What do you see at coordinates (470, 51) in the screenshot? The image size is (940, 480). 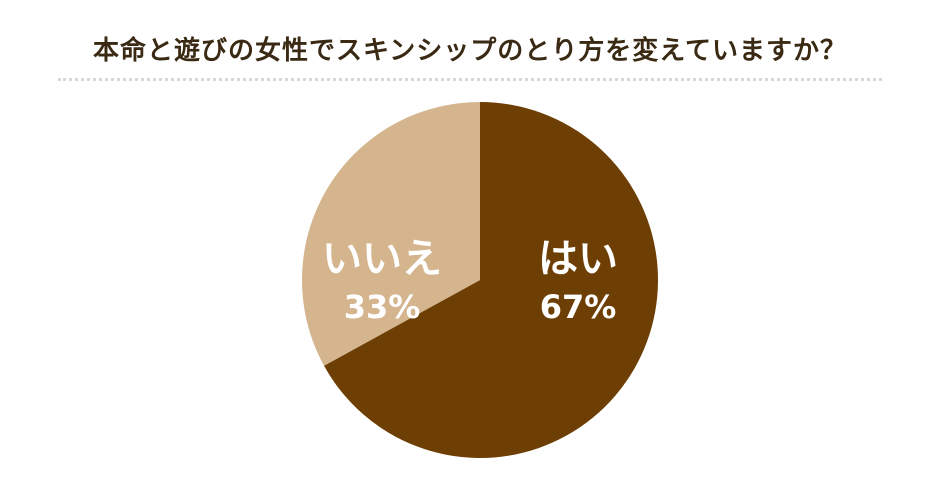 I see `chart-title: 本命と遊びの女性でスキンシップのとり方を変えていますか？` at bounding box center [470, 51].